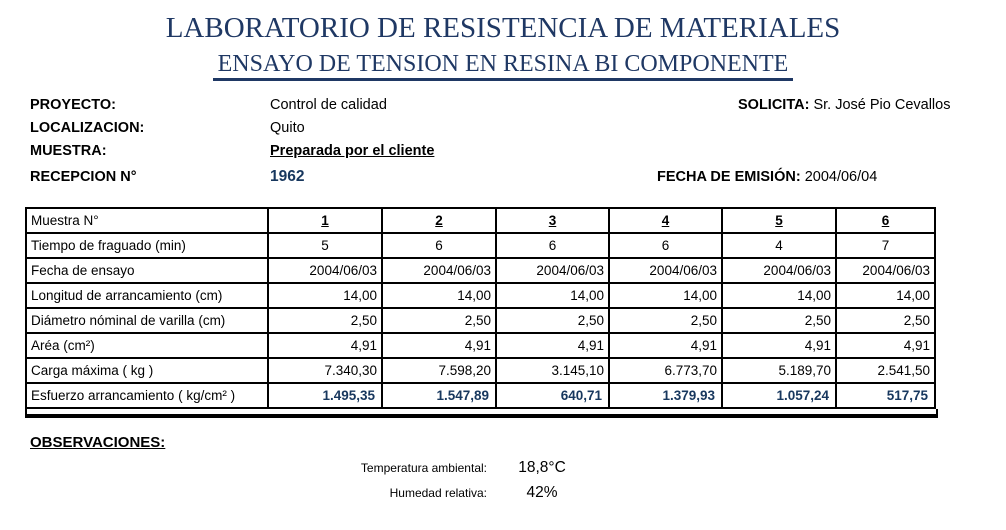 The image size is (1006, 530). I want to click on table-cell: 5.189,70, so click(779, 370).